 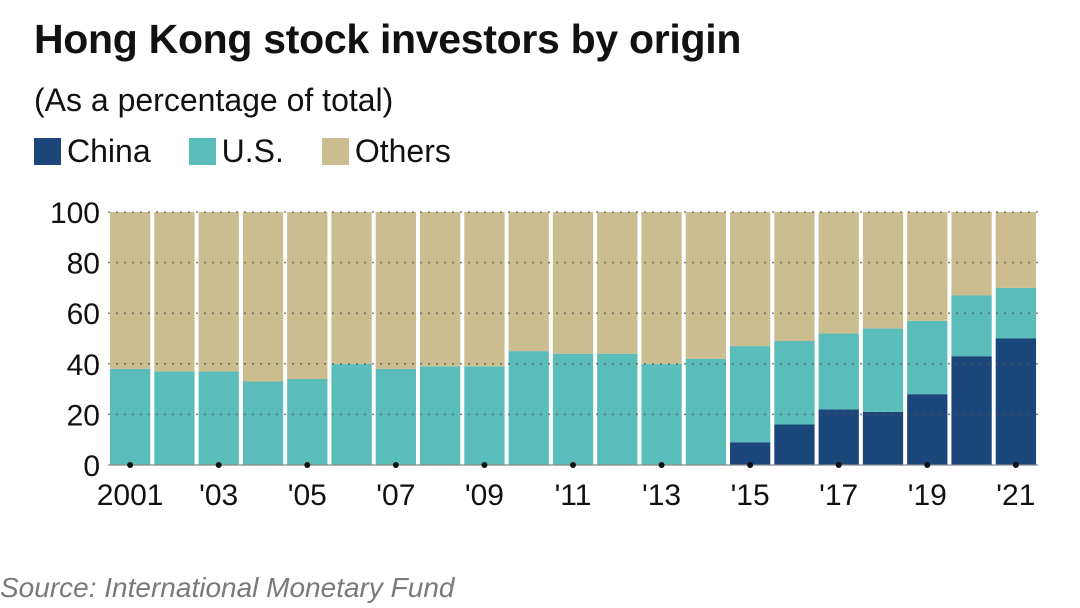 I want to click on bar-us-2017, so click(x=838, y=371).